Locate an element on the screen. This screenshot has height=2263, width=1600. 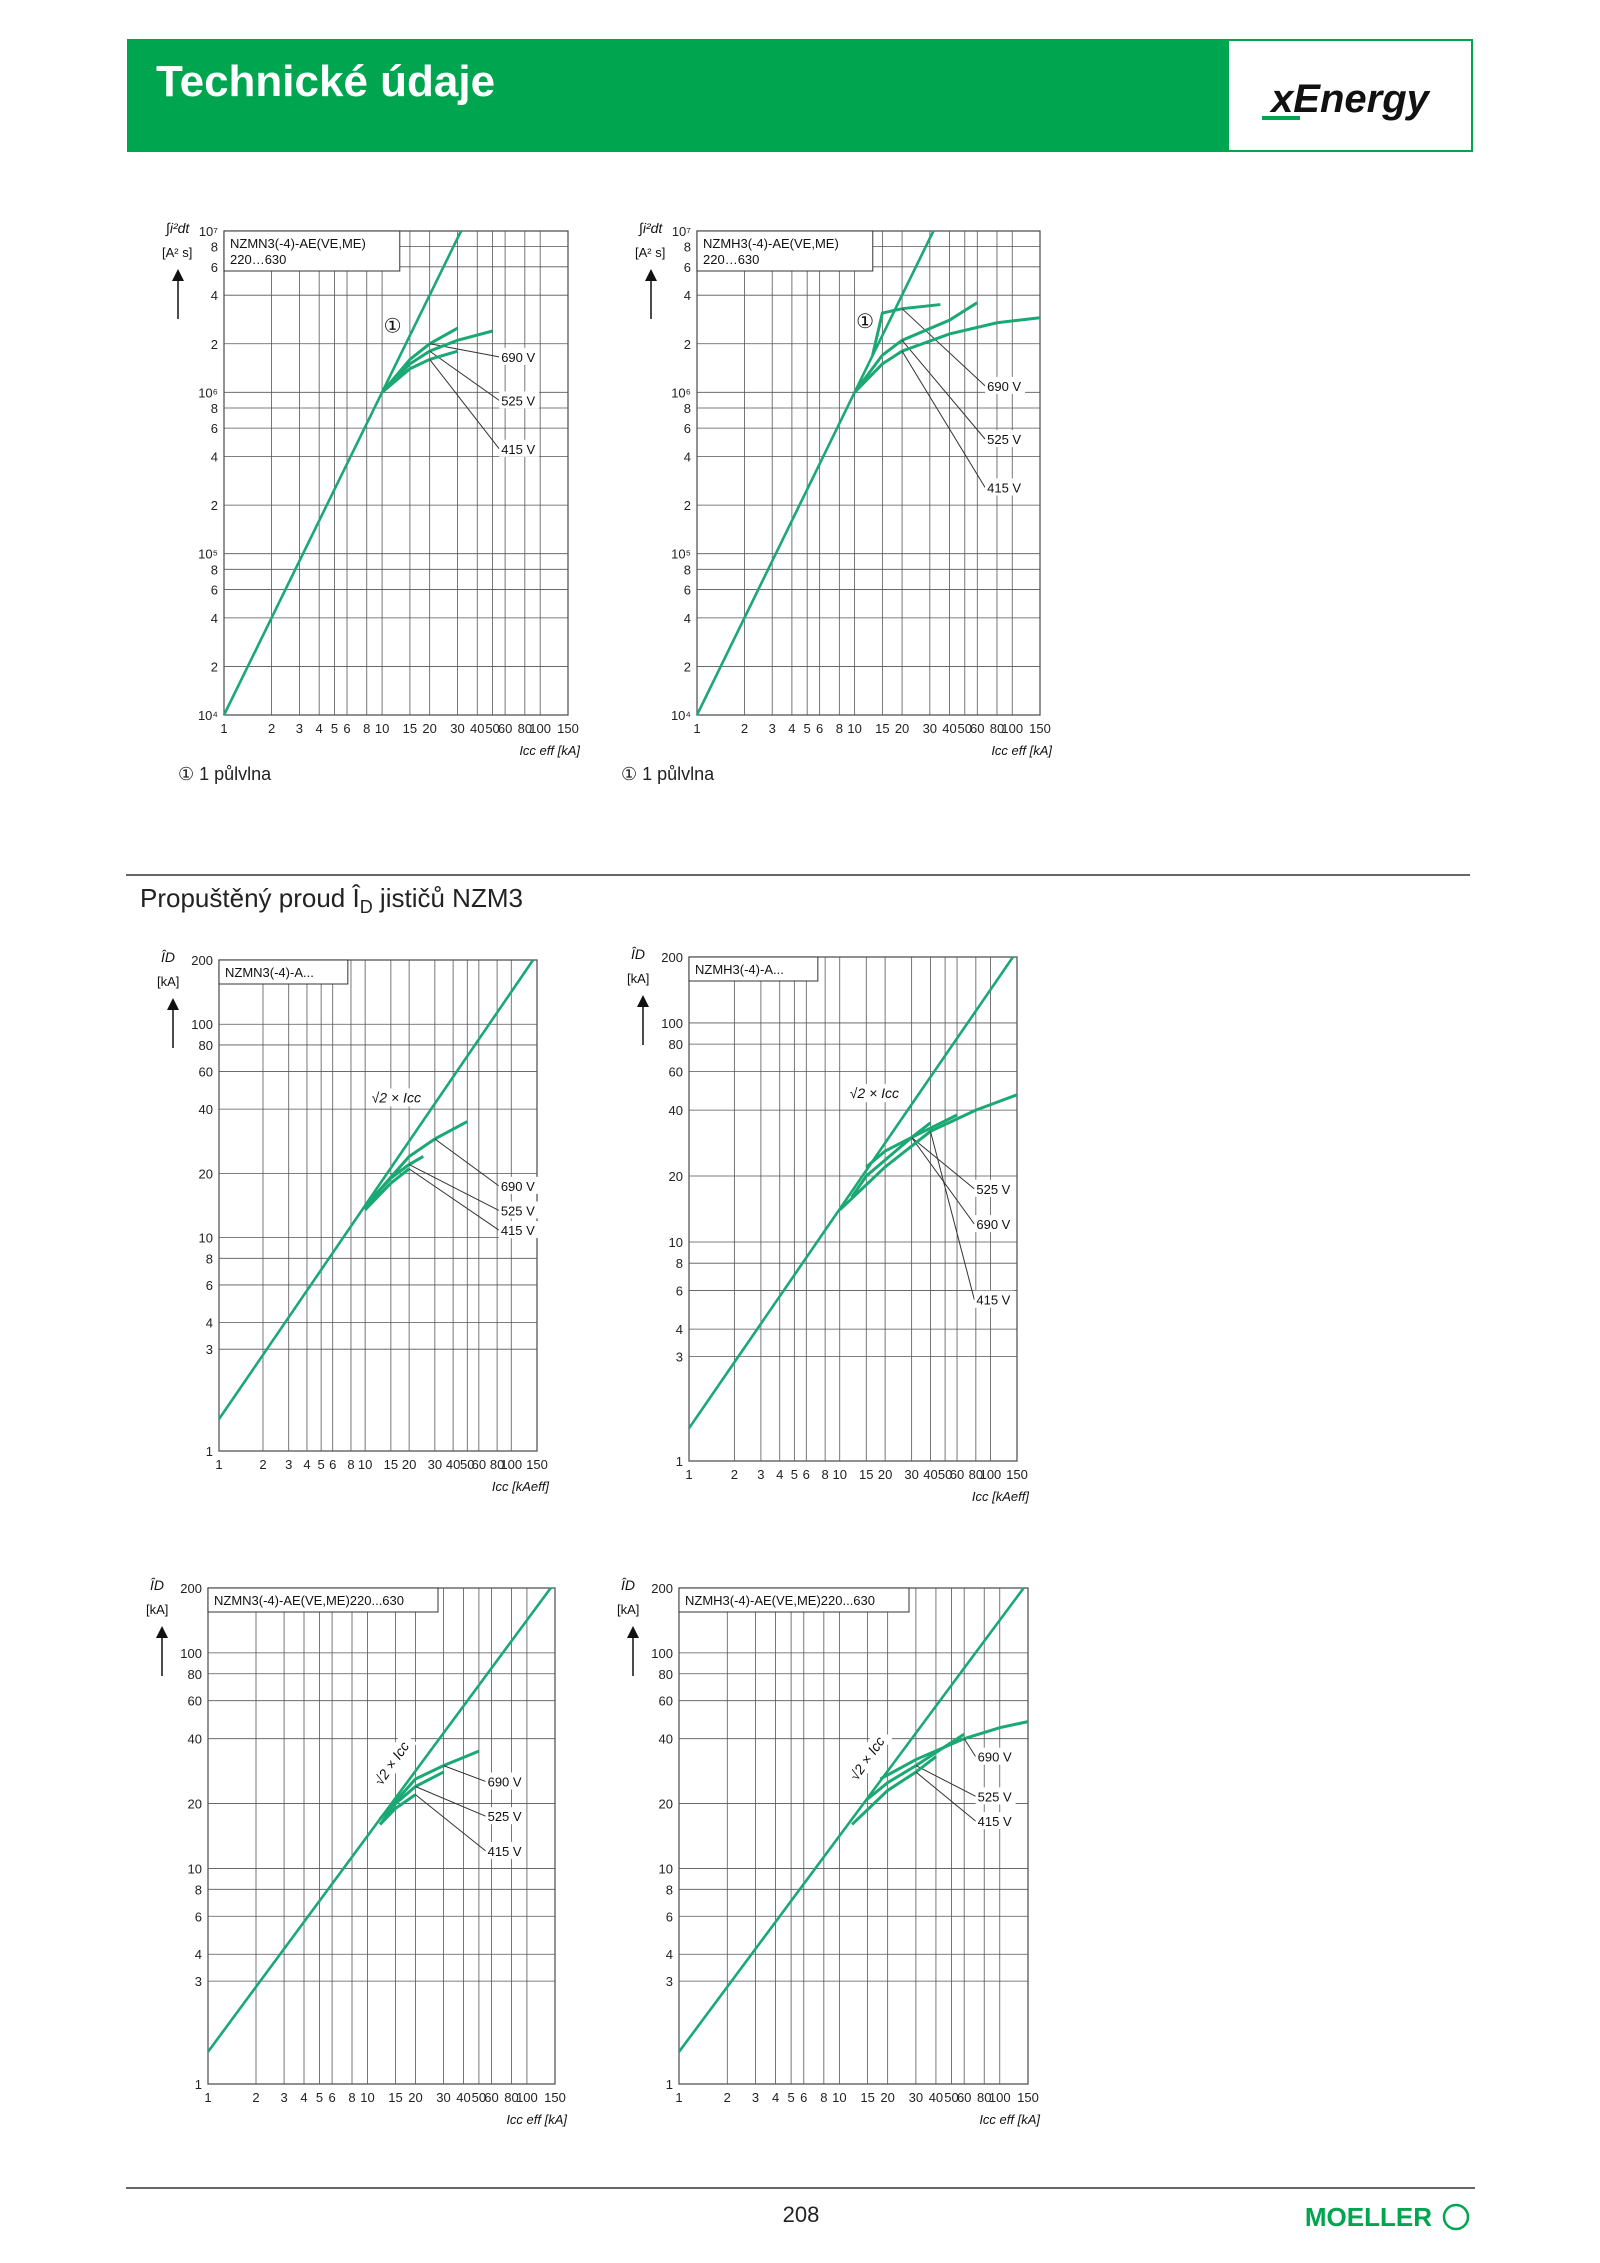
series-label: 525 V is located at coordinates (518, 1210).